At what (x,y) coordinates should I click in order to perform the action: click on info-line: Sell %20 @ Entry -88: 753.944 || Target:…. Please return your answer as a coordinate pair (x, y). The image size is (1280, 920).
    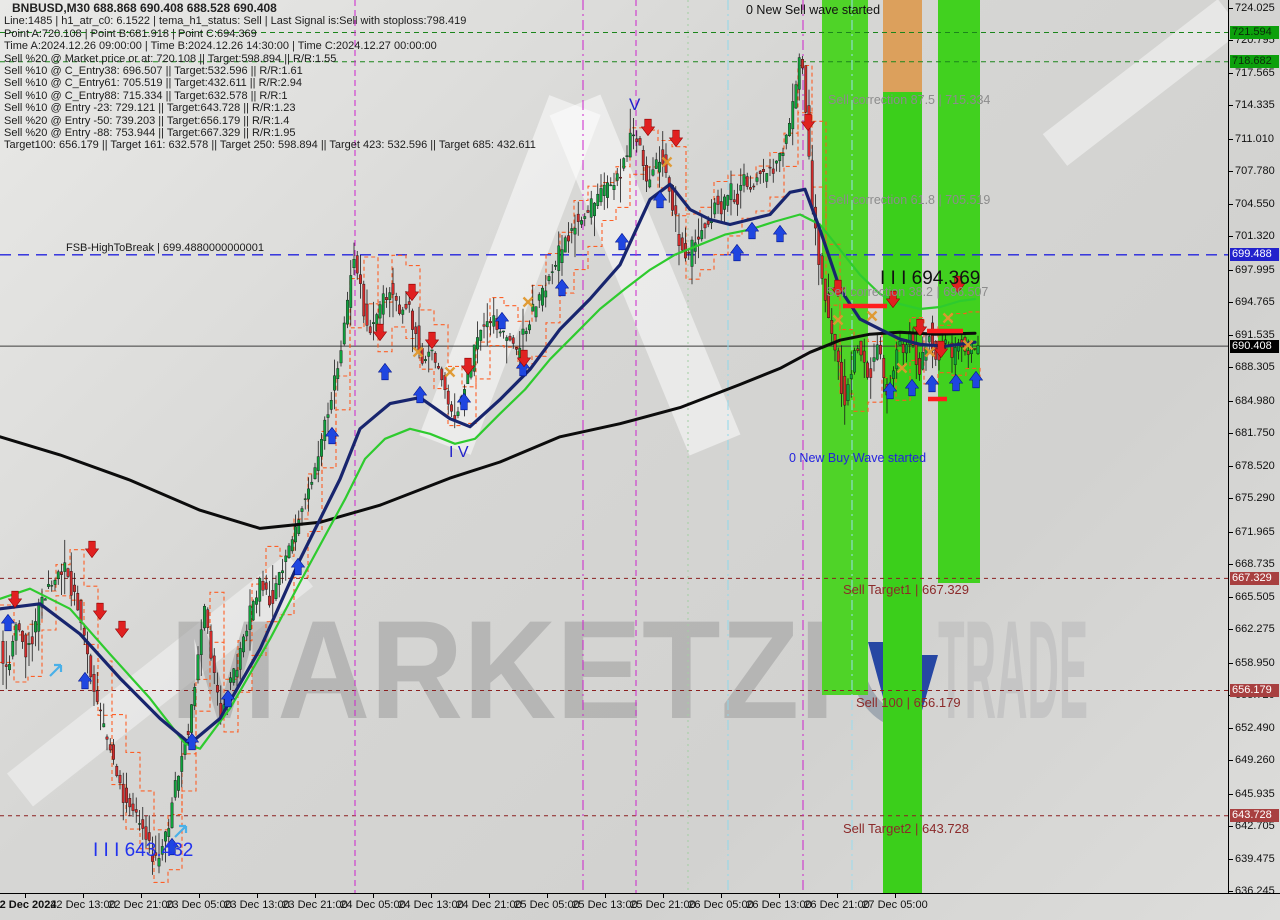
    Looking at the image, I should click on (150, 133).